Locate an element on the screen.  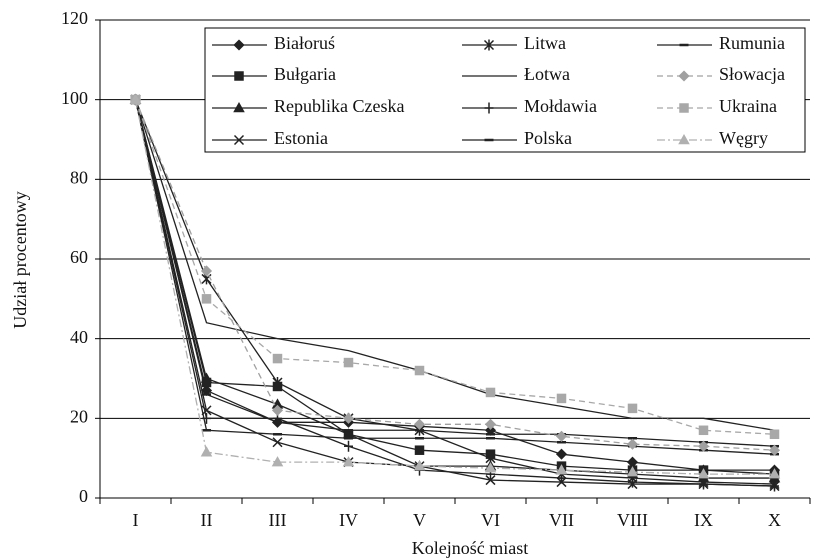
legend-label: Mołdawia is located at coordinates (560, 106).